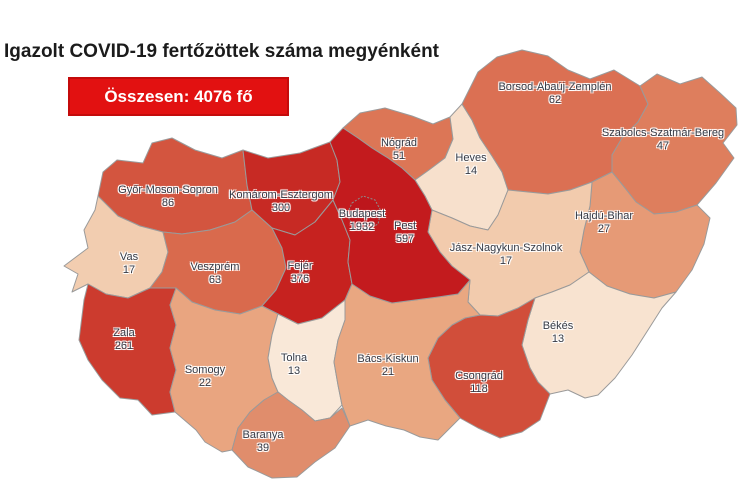  What do you see at coordinates (306, 360) in the screenshot?
I see `county-tolna` at bounding box center [306, 360].